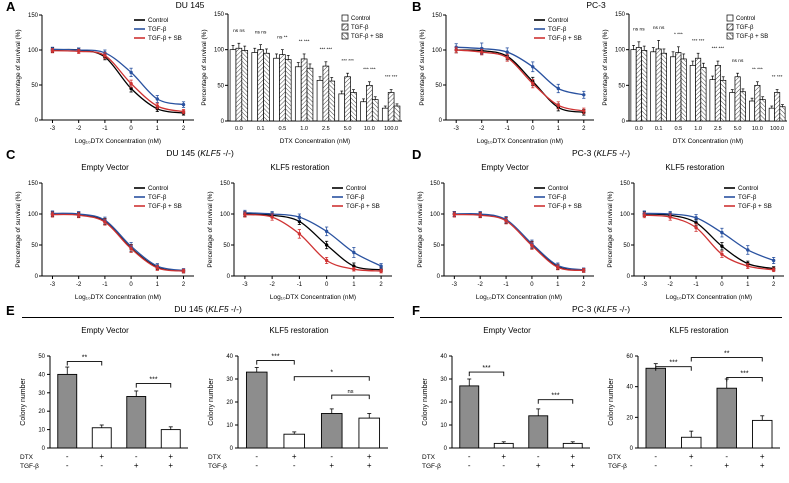 This screenshot has width=789, height=483. Describe the element at coordinates (183, 153) in the screenshot. I see `panel-c-title-part: DU 145 (` at that location.